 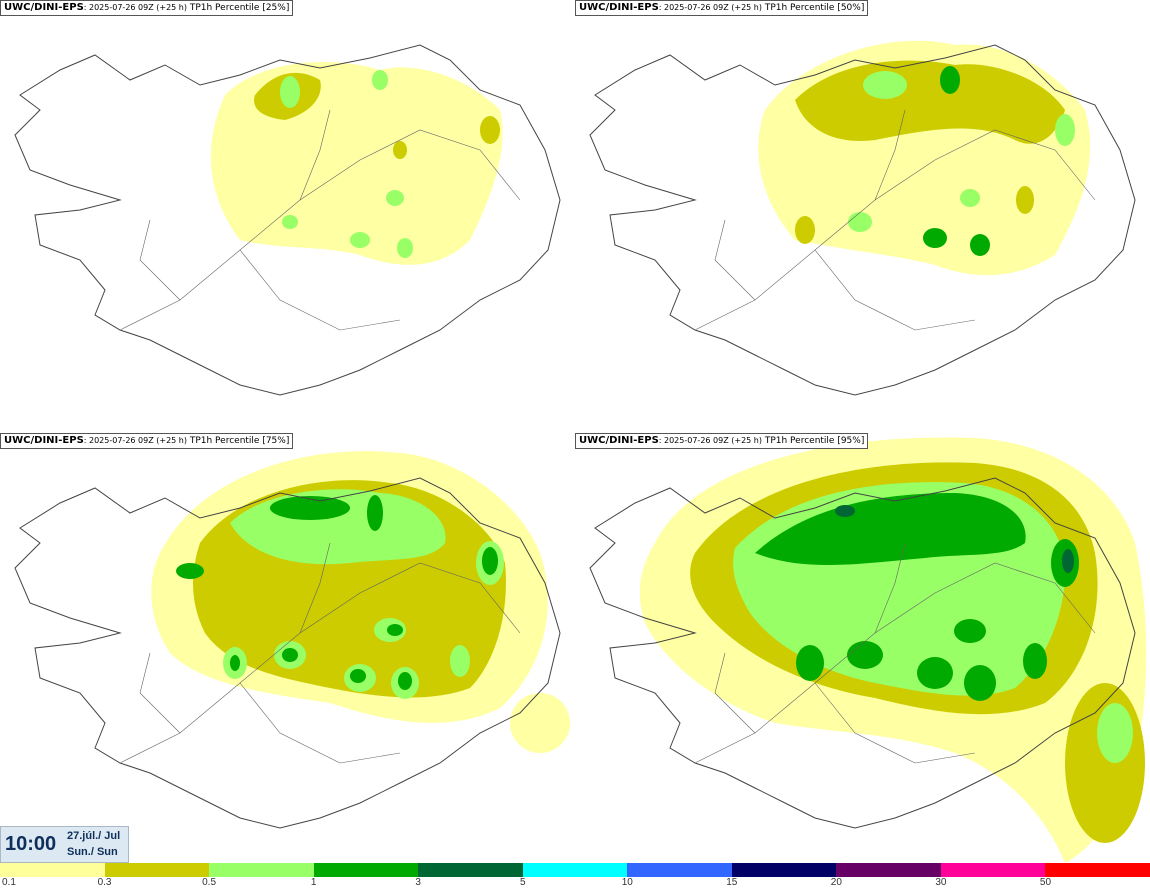 I want to click on valid-time: 10:00, so click(x=31, y=844).